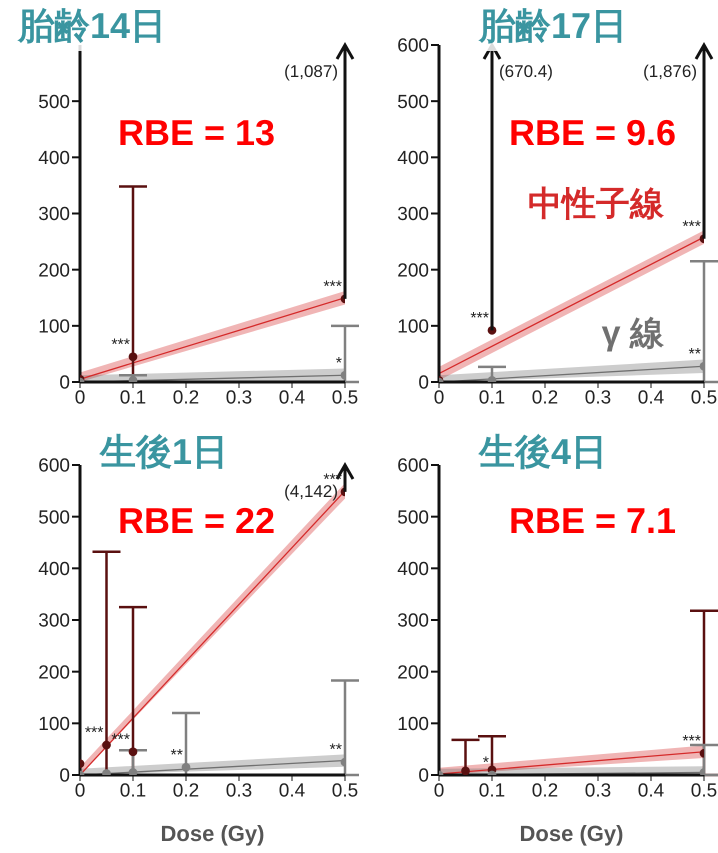  What do you see at coordinates (633, 333) in the screenshot?
I see `series-label: γ 線` at bounding box center [633, 333].